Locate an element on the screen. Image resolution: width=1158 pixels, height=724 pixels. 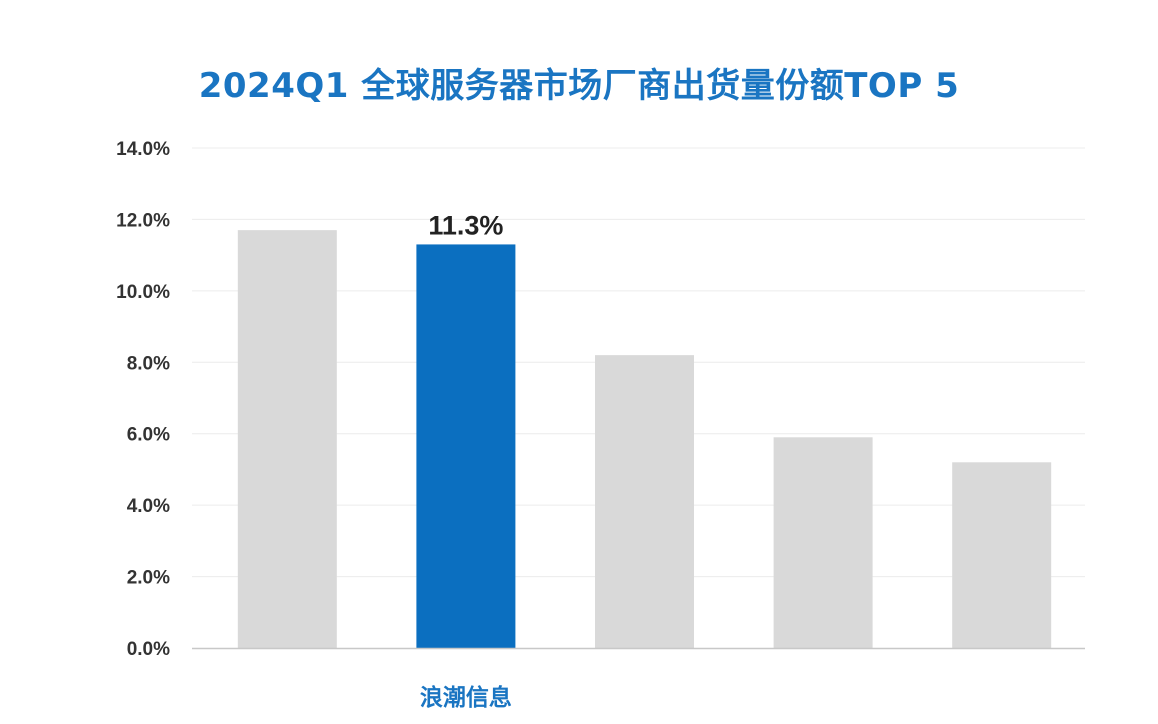
category-label: 浪潮信息 is located at coordinates (466, 697).